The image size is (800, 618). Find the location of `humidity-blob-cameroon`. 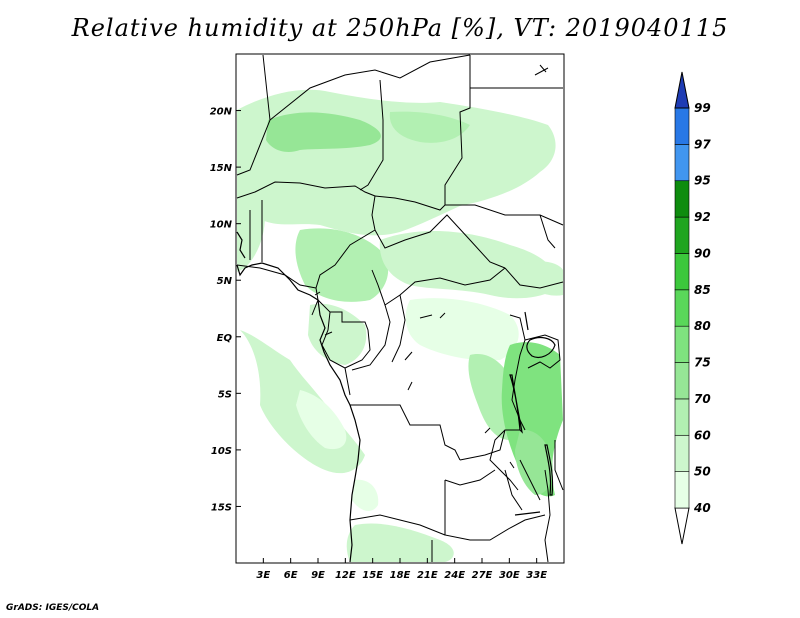

humidity-blob-cameroon is located at coordinates (342, 265).